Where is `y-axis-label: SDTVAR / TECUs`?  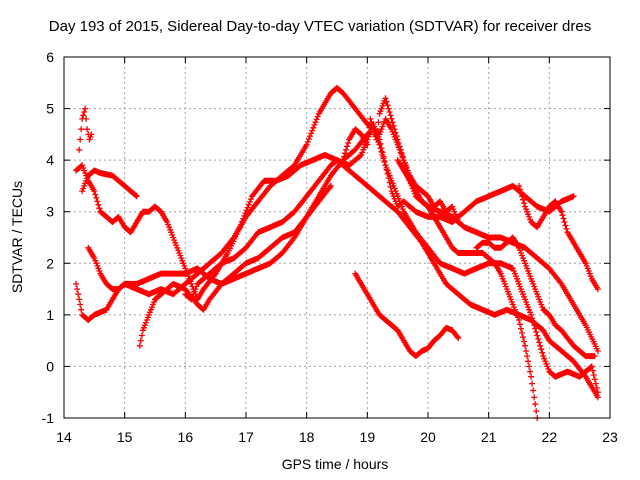 y-axis-label: SDTVAR / TECUs is located at coordinates (17, 237).